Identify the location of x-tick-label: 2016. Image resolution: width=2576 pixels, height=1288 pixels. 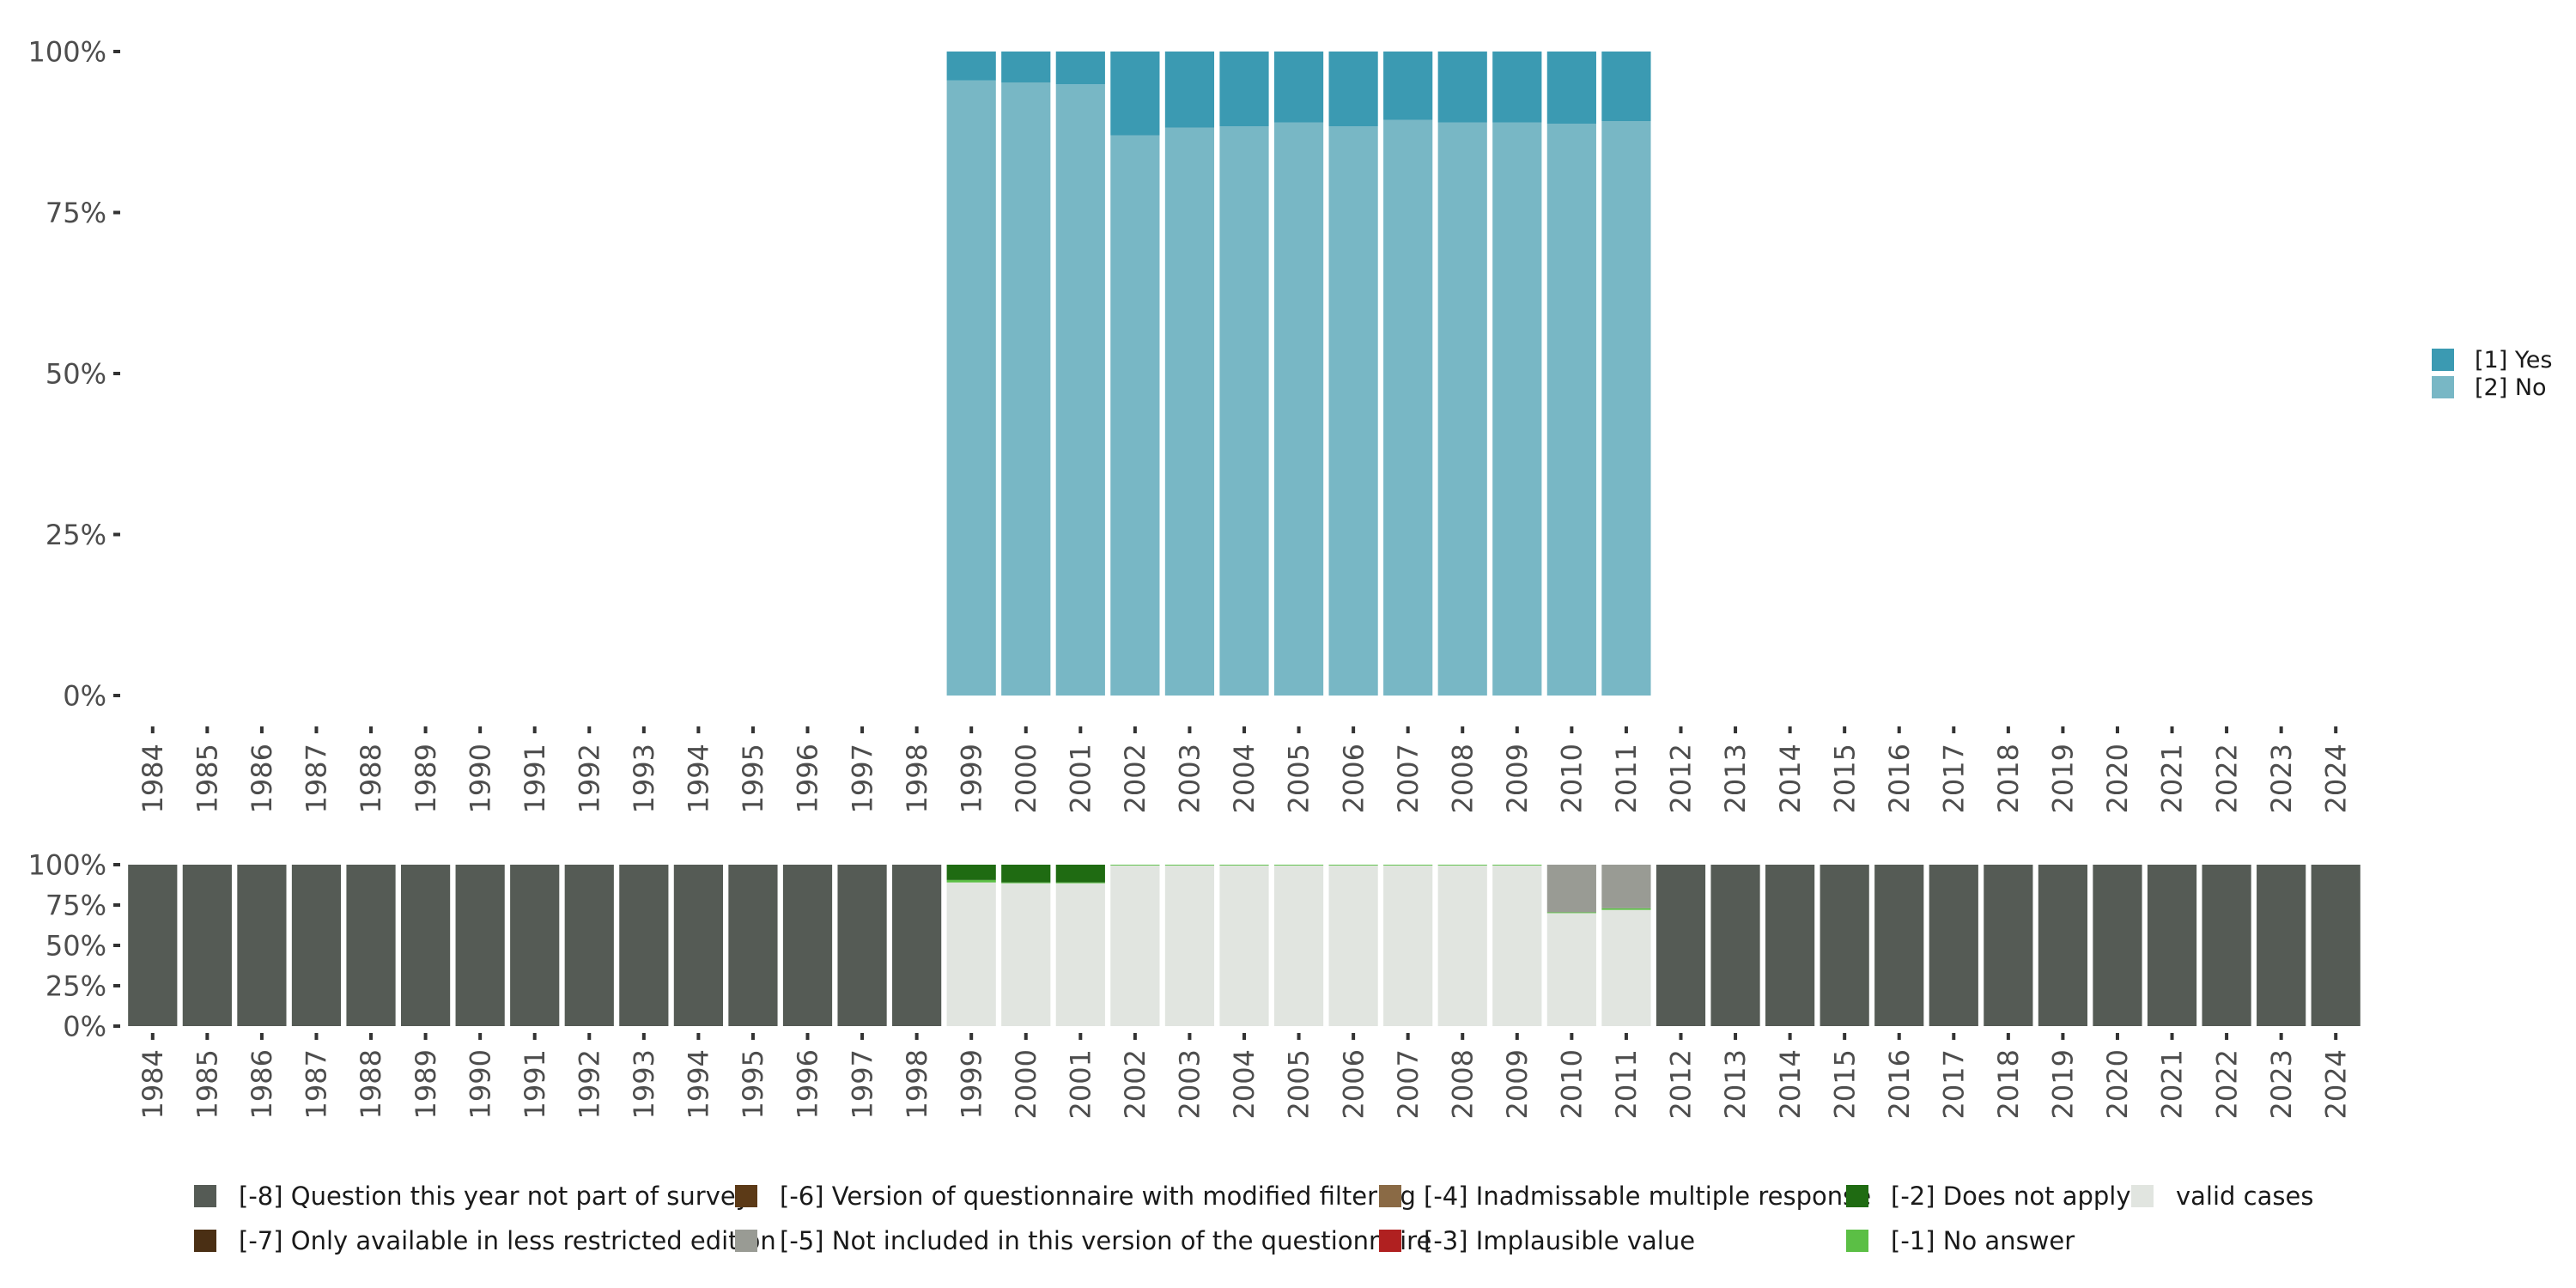
(1900, 779).